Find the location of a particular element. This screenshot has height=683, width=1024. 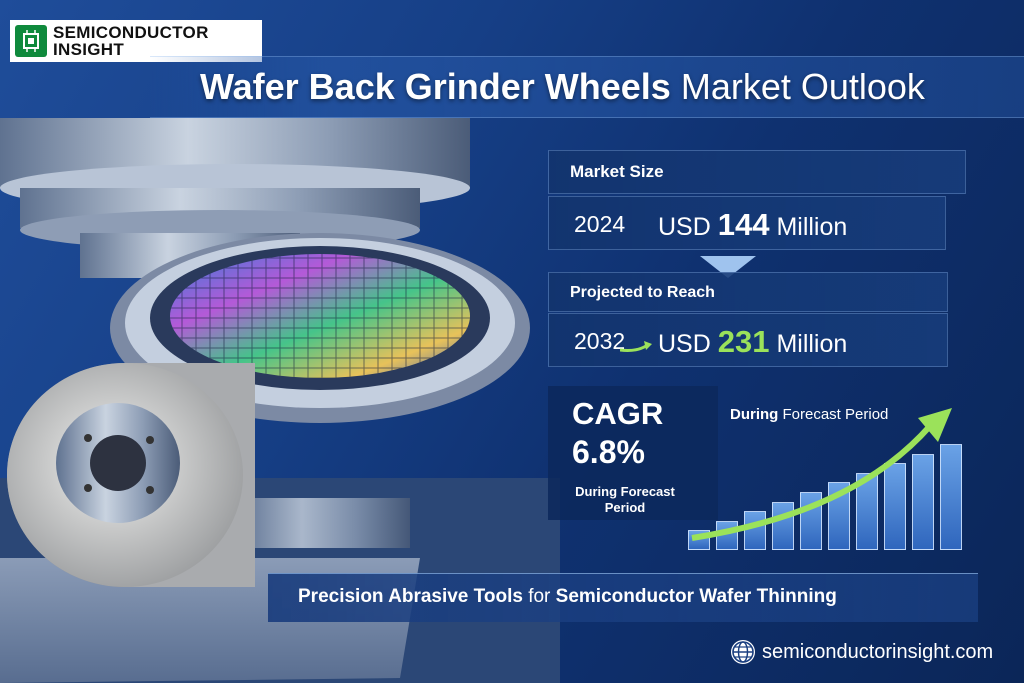

projection-currency: USD is located at coordinates (684, 344).